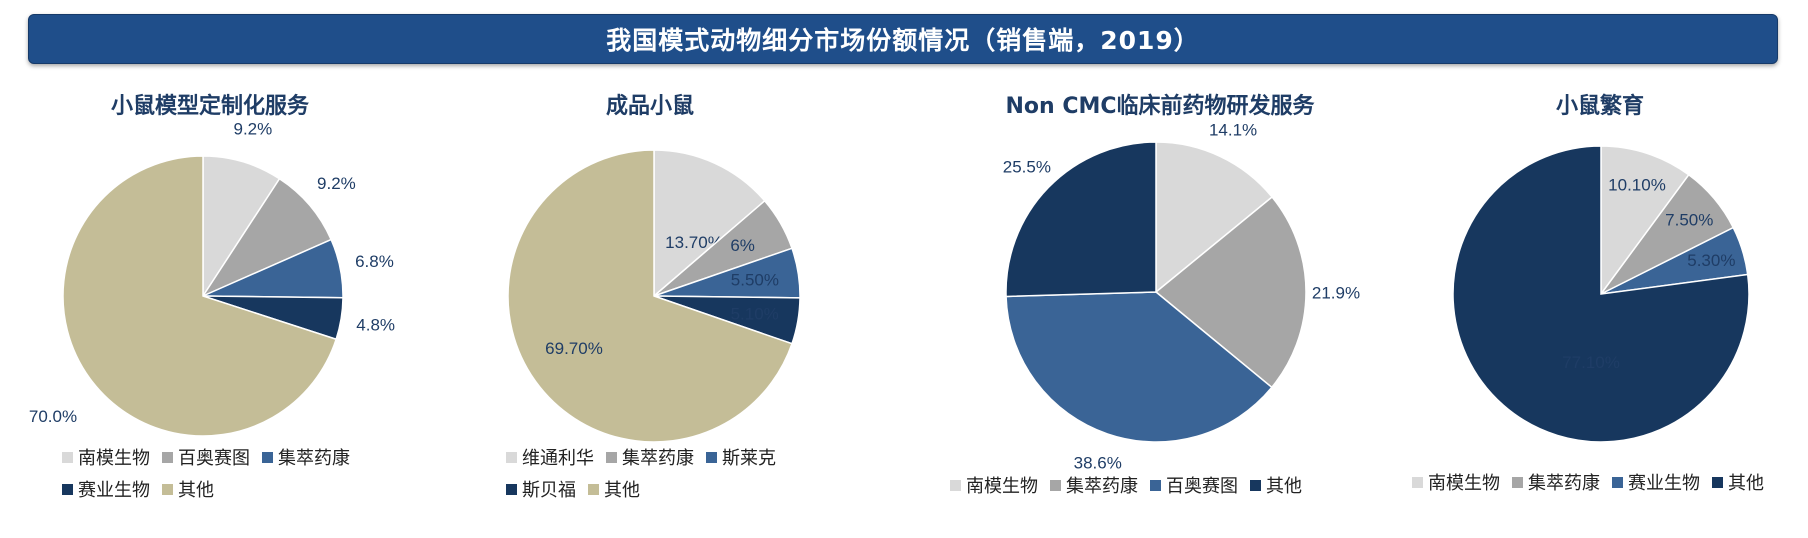 The width and height of the screenshot is (1808, 538). I want to click on data-label-1: 9.2%, so click(336, 183).